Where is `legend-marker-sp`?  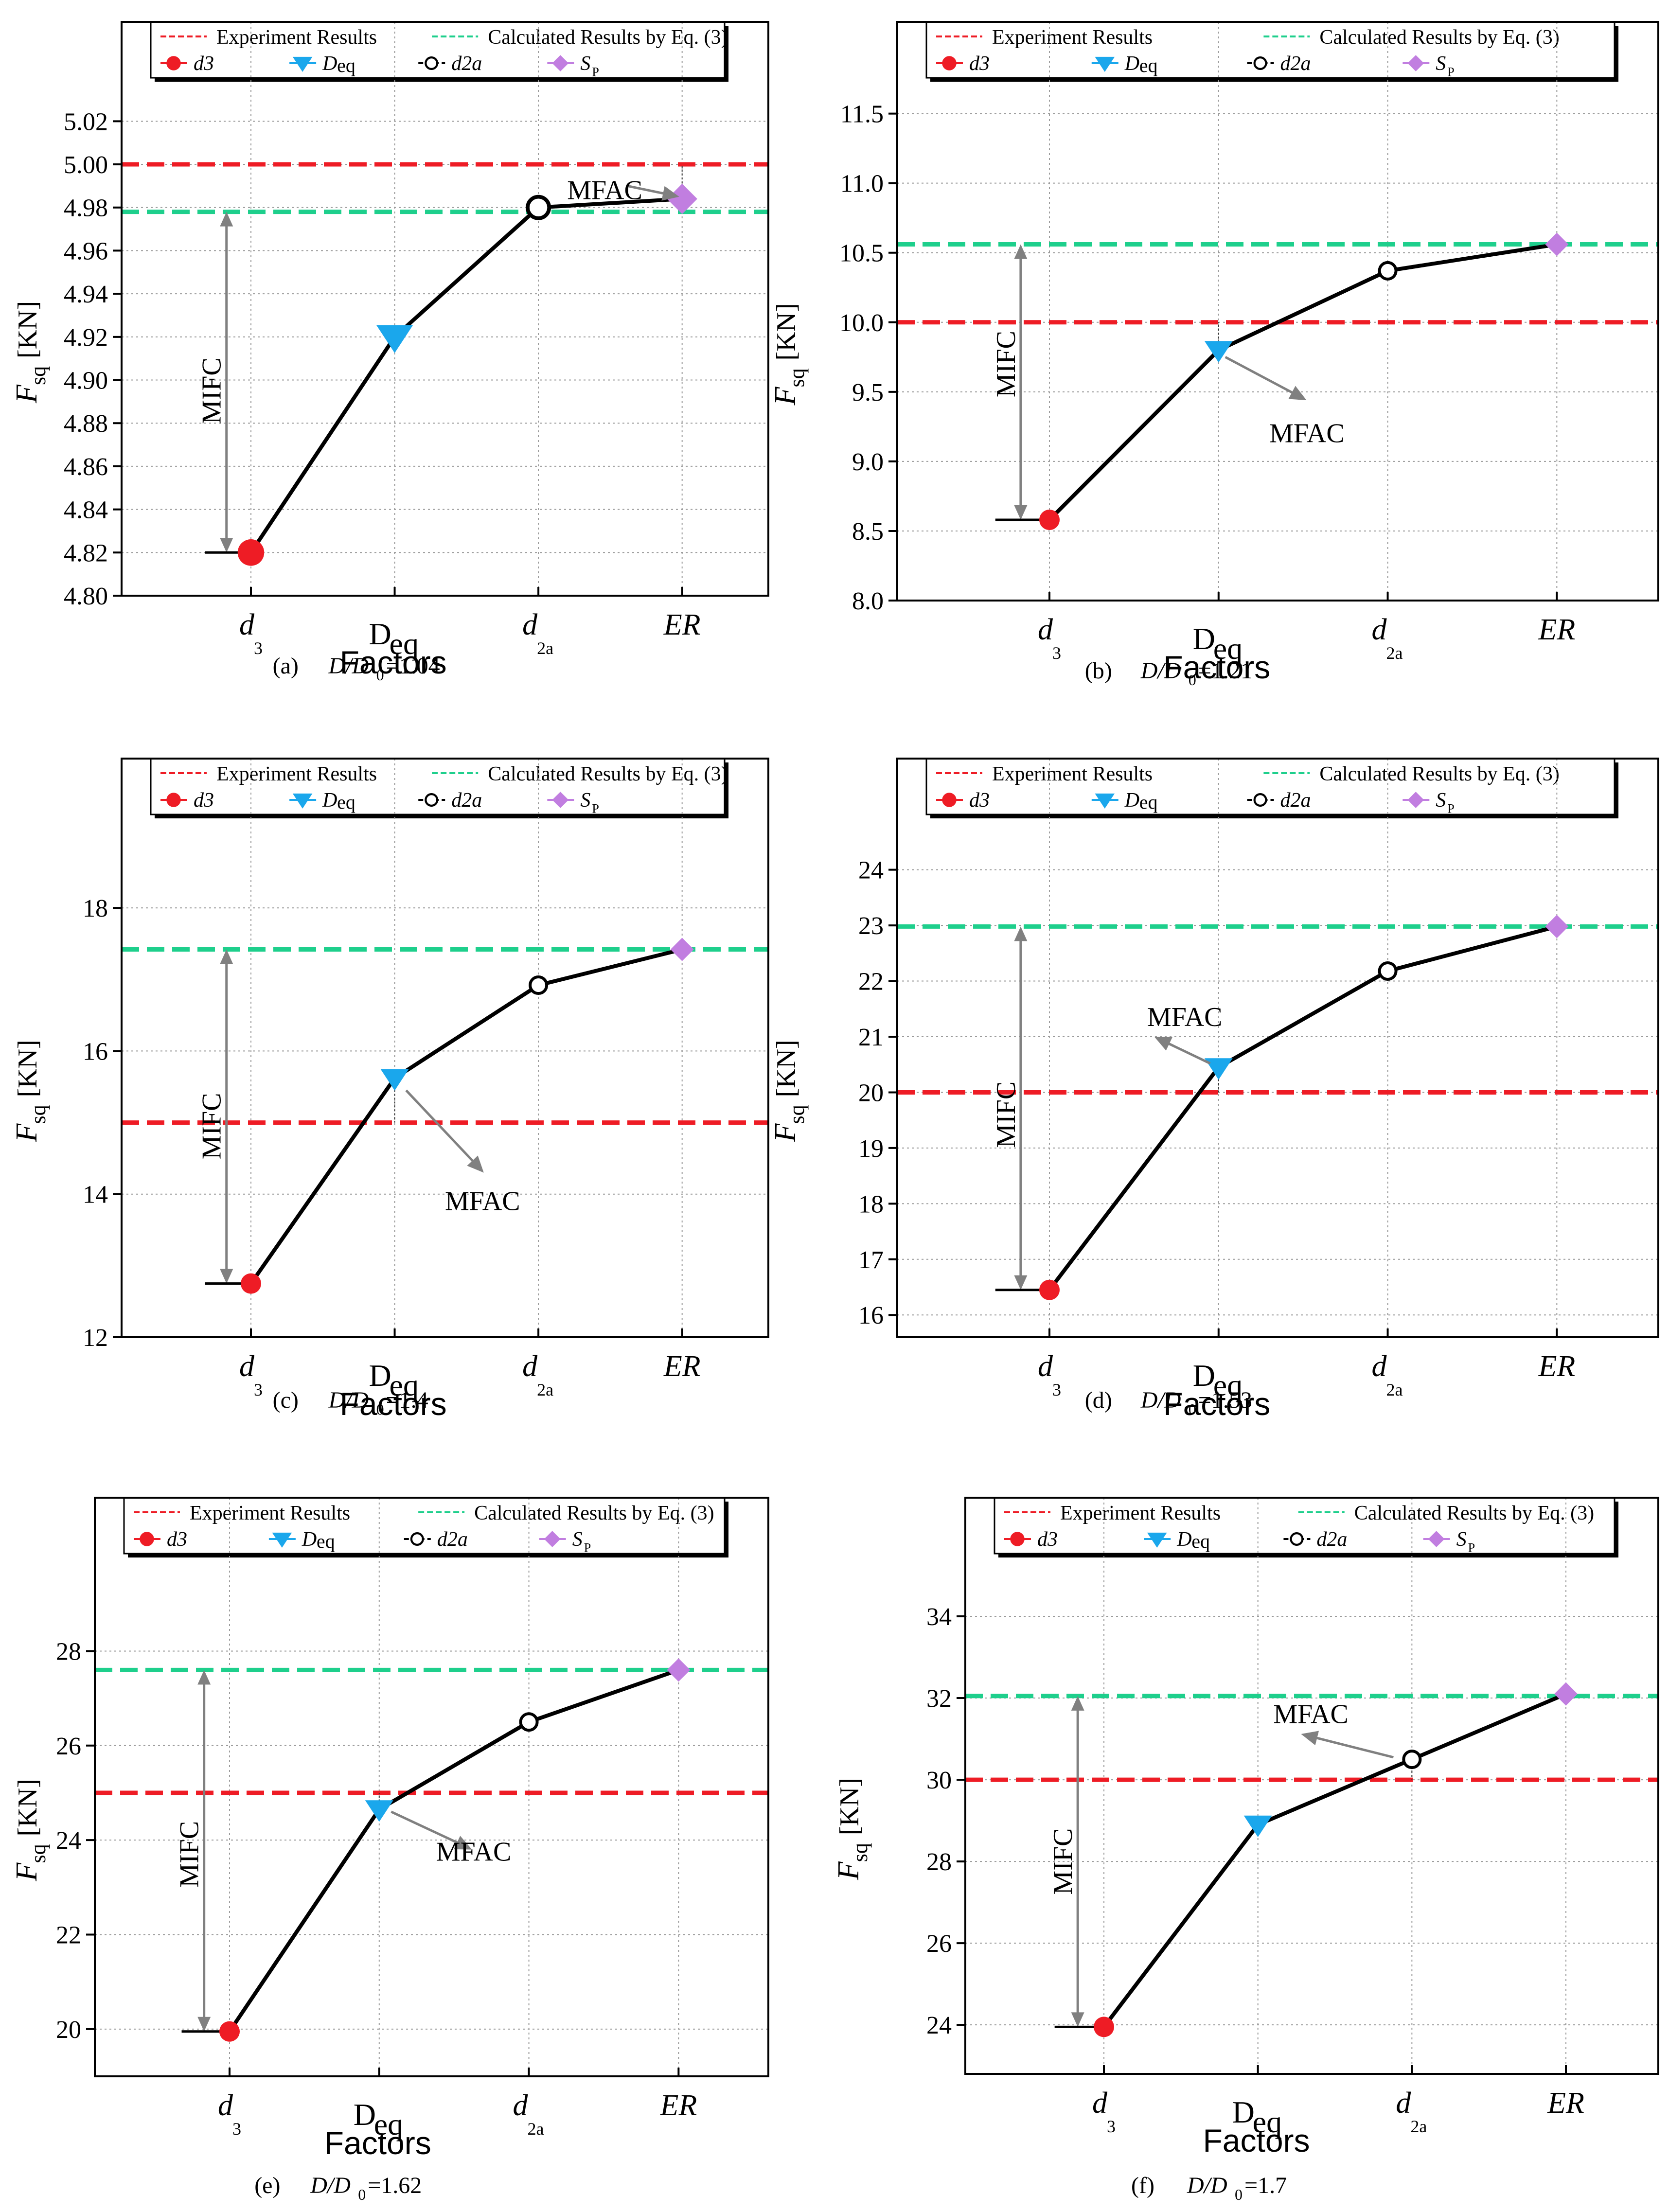
legend-marker-sp is located at coordinates (560, 800).